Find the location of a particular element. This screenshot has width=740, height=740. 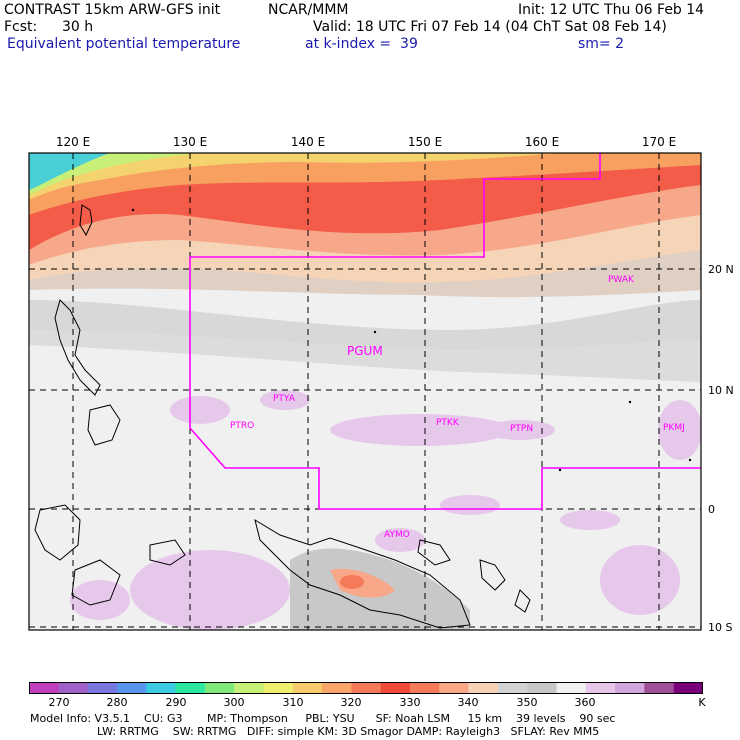

colorbar-border is located at coordinates (366, 688).